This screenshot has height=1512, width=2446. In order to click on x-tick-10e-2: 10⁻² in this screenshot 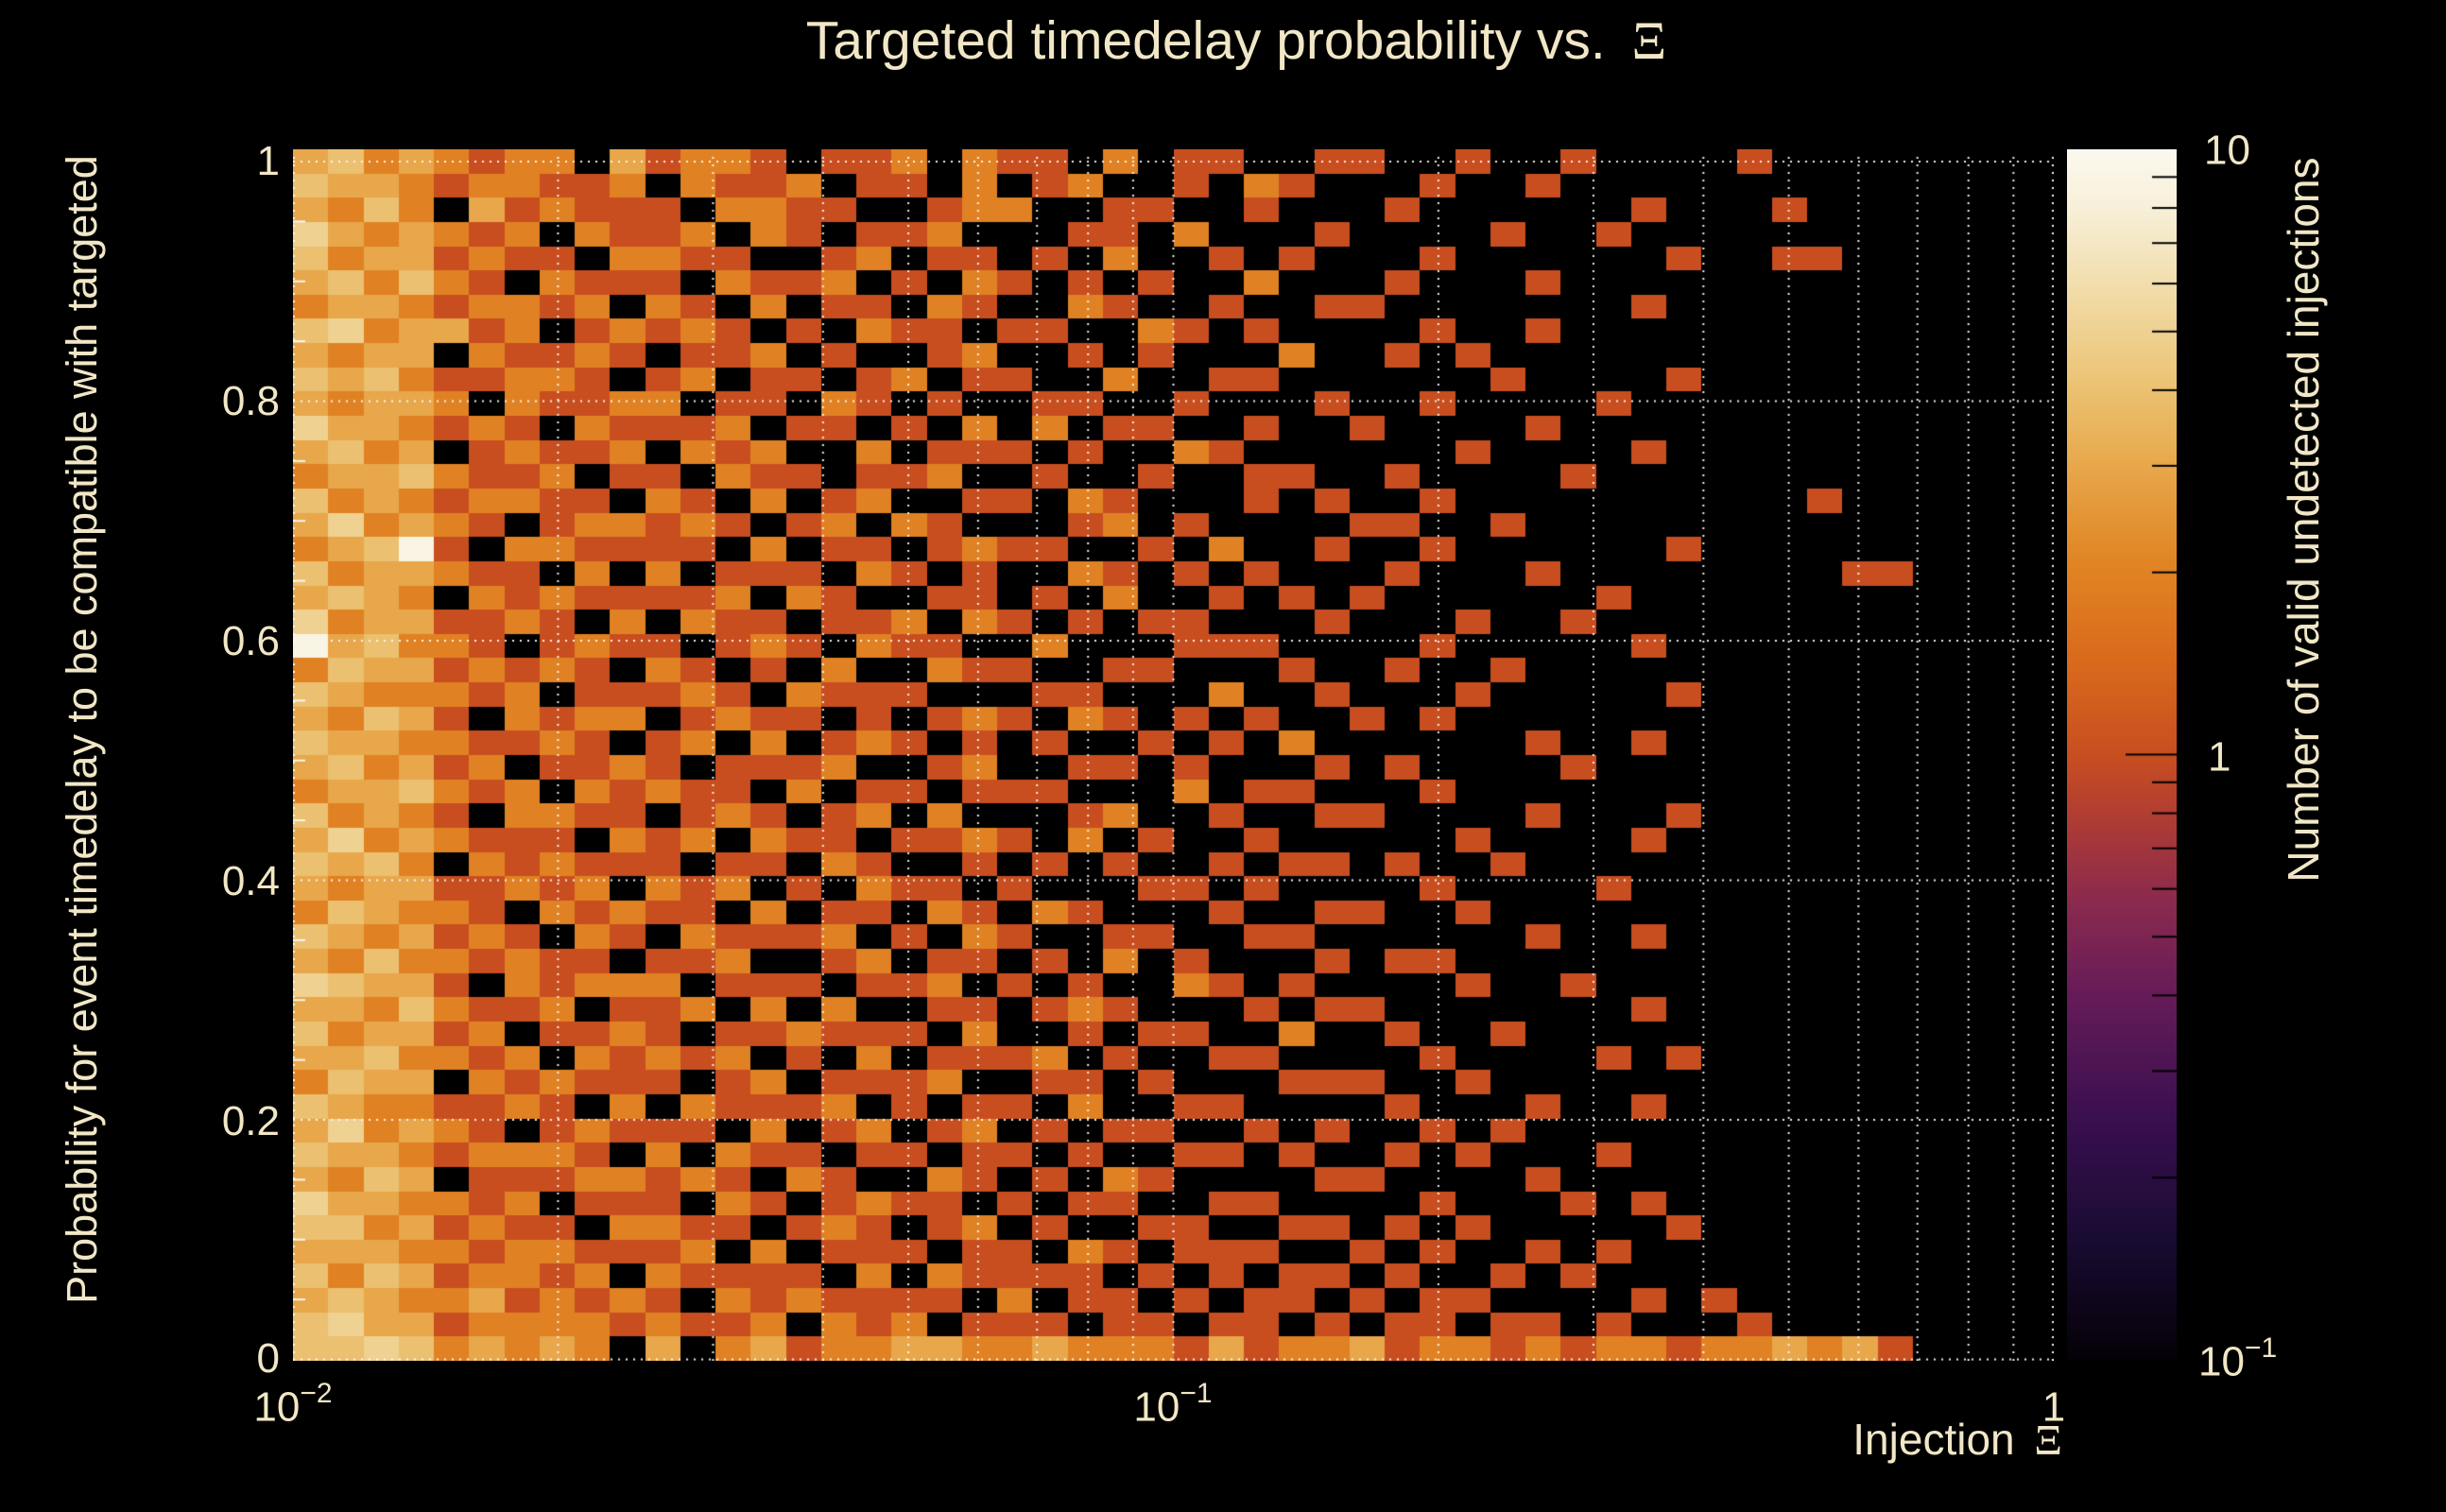, I will do `click(293, 1404)`.